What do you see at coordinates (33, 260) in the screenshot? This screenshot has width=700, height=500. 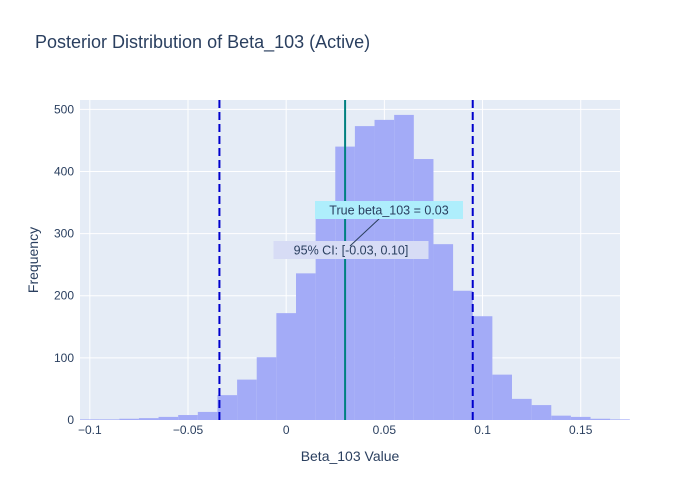 I see `y-axis-label: Frequency` at bounding box center [33, 260].